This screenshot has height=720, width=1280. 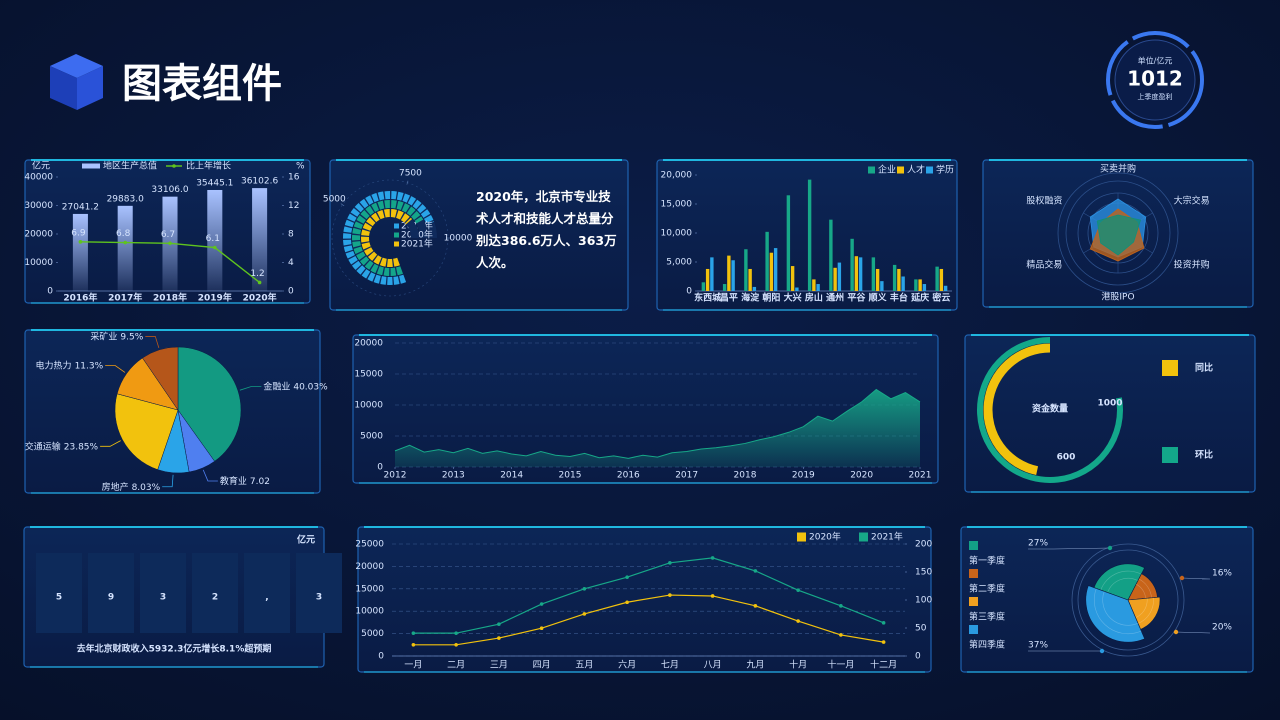 What do you see at coordinates (131, 337) in the screenshot?
I see `value-label: 9.5%` at bounding box center [131, 337].